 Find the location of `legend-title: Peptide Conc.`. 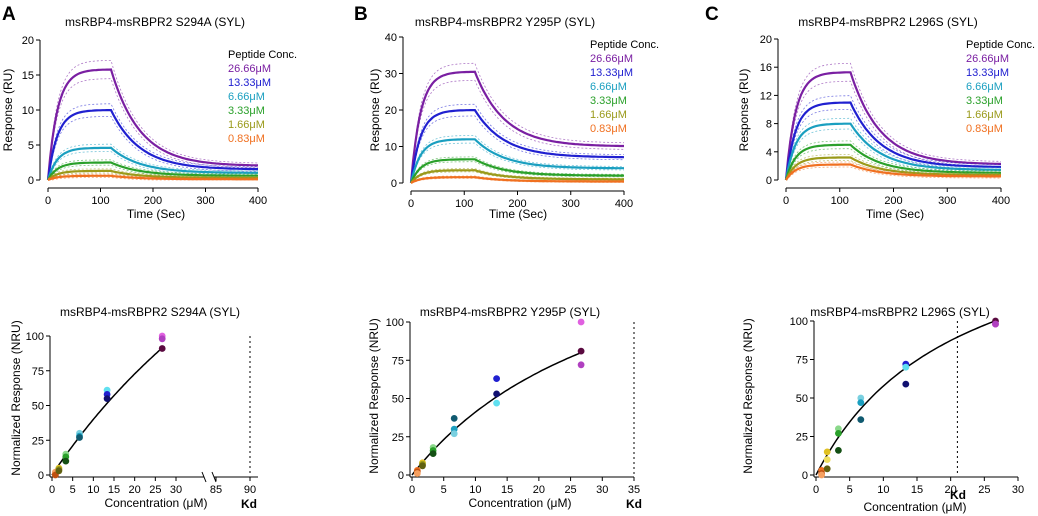

legend-title: Peptide Conc. is located at coordinates (262, 55).